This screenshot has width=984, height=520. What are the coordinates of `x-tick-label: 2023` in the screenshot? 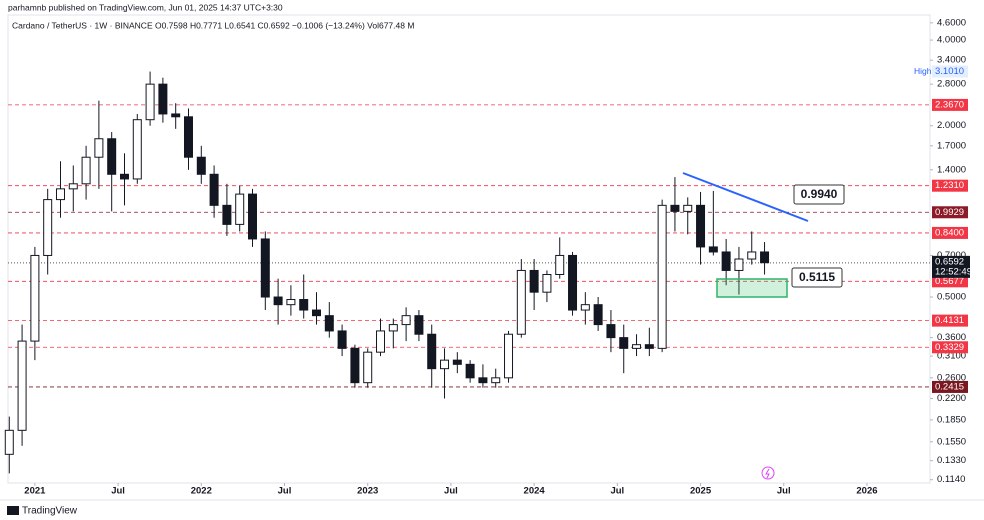 It's located at (367, 491).